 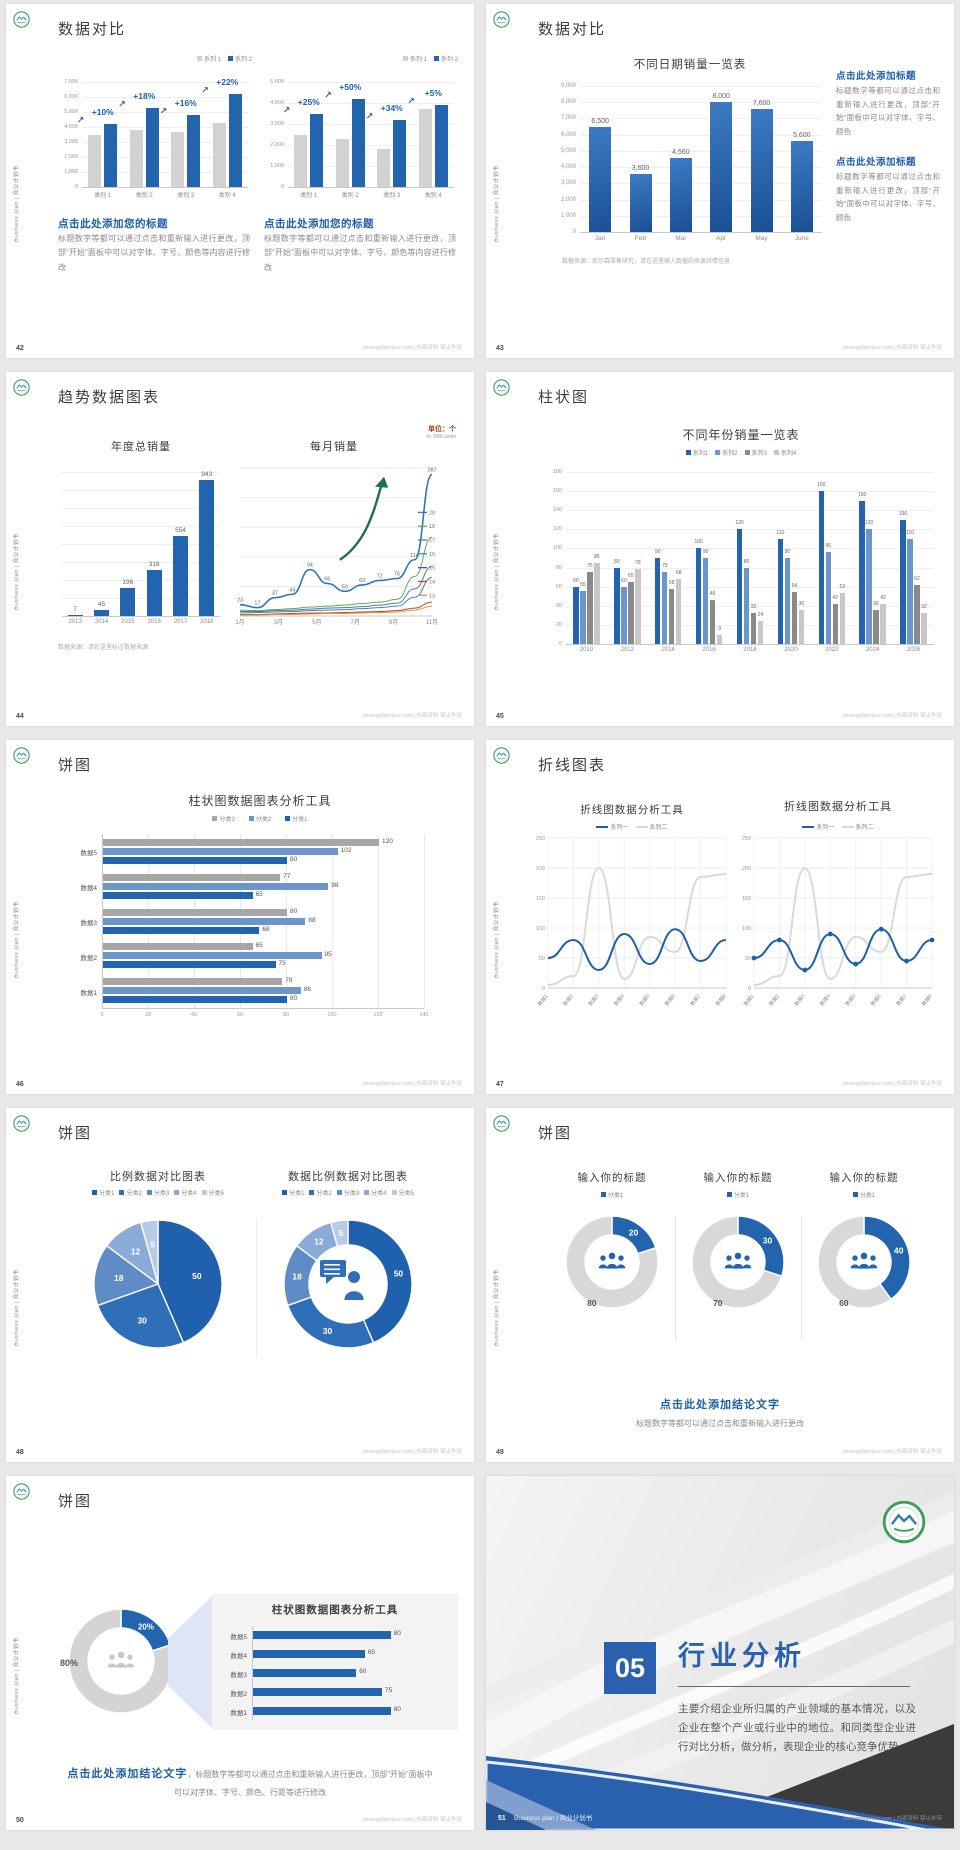 What do you see at coordinates (119, 1278) in the screenshot?
I see `svg-text: 18` at bounding box center [119, 1278].